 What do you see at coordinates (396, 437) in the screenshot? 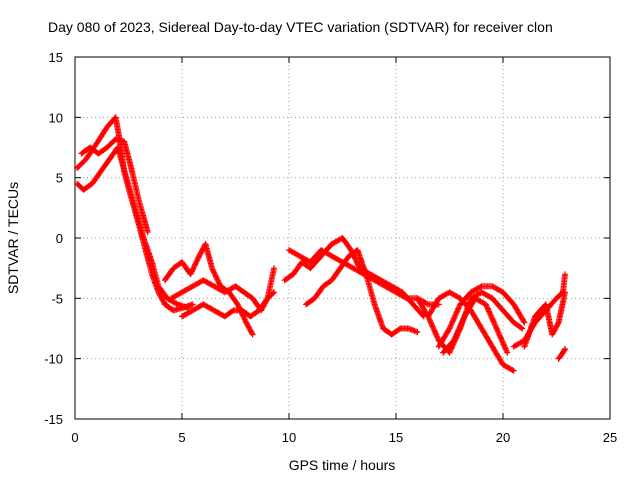
I see `x-tick-label: 15` at bounding box center [396, 437].